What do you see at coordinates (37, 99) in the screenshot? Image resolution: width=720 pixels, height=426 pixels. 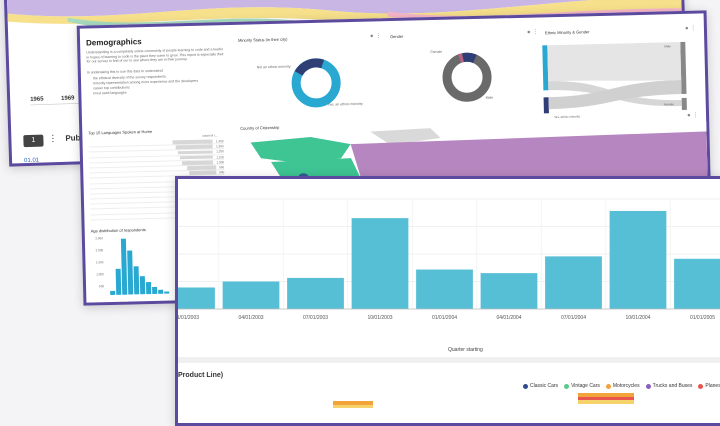 I see `axis-year-1965: 1965` at bounding box center [37, 99].